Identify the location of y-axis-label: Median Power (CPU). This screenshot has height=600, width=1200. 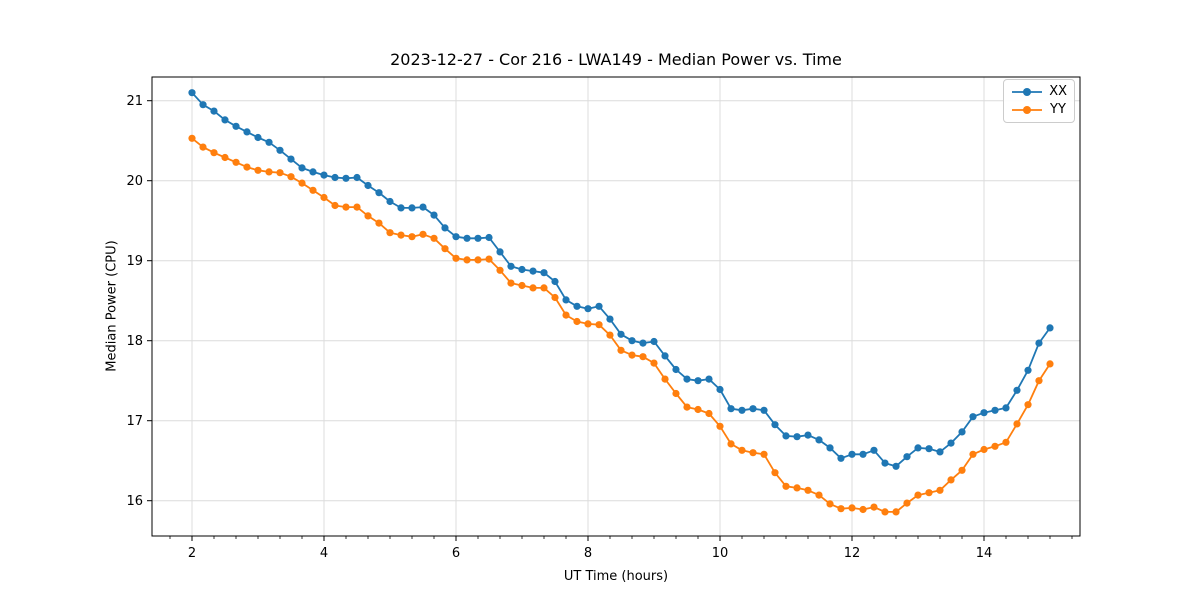
(112, 306).